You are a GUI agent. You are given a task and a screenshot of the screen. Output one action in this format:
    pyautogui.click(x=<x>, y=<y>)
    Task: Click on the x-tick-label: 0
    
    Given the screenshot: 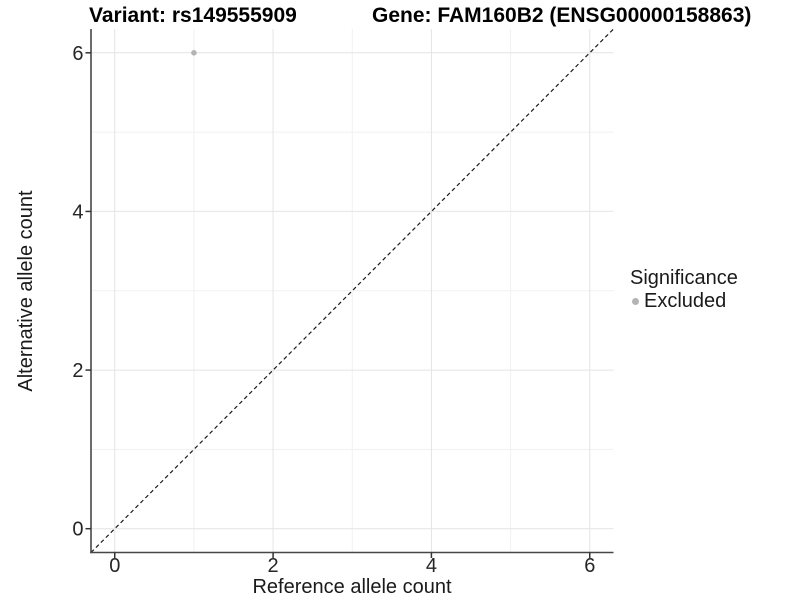 What is the action you would take?
    pyautogui.click(x=114, y=566)
    